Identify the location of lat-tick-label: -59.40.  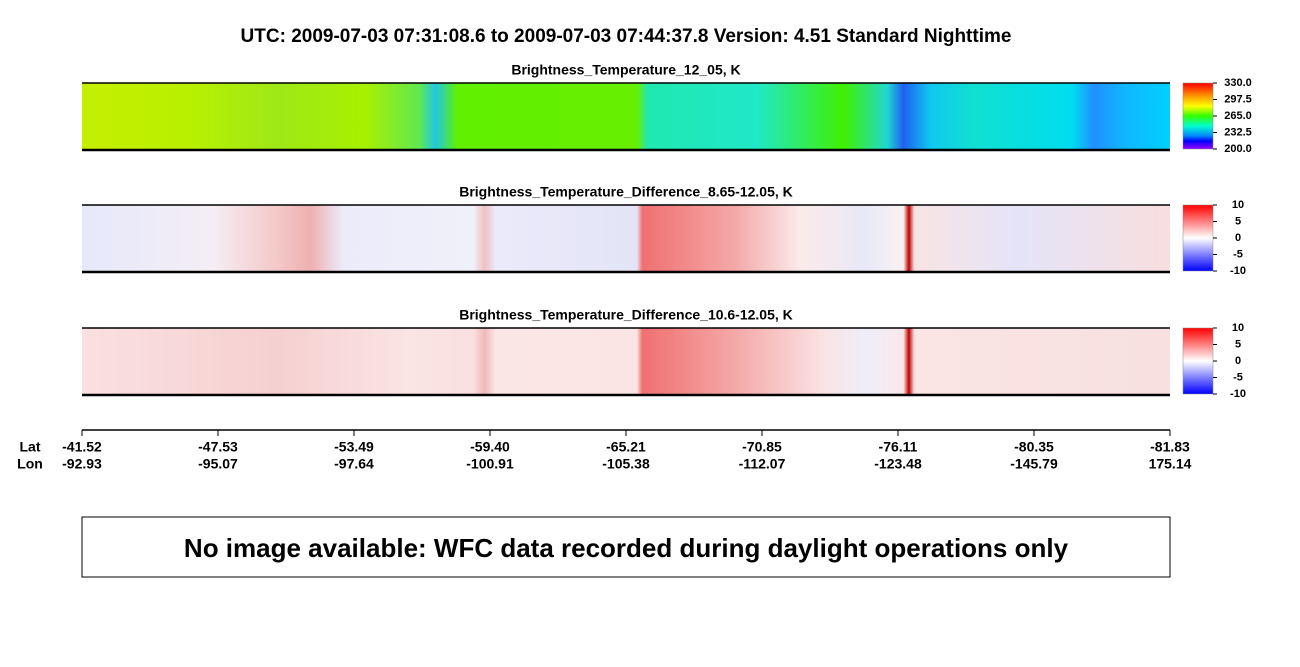
(490, 447).